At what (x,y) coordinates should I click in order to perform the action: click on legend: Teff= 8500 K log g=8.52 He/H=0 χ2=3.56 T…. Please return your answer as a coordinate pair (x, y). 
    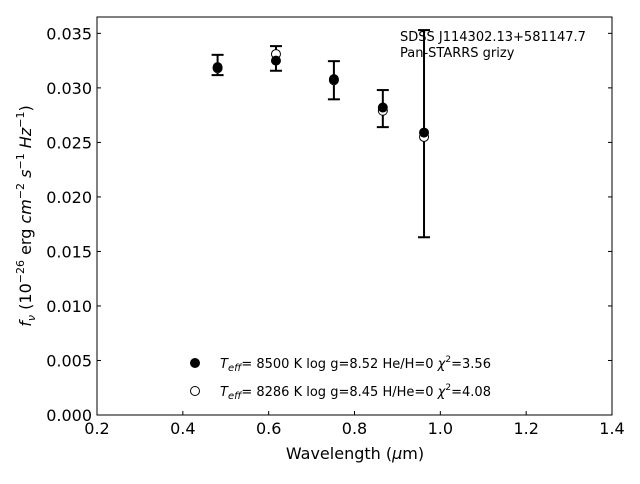
    Looking at the image, I should click on (340, 378).